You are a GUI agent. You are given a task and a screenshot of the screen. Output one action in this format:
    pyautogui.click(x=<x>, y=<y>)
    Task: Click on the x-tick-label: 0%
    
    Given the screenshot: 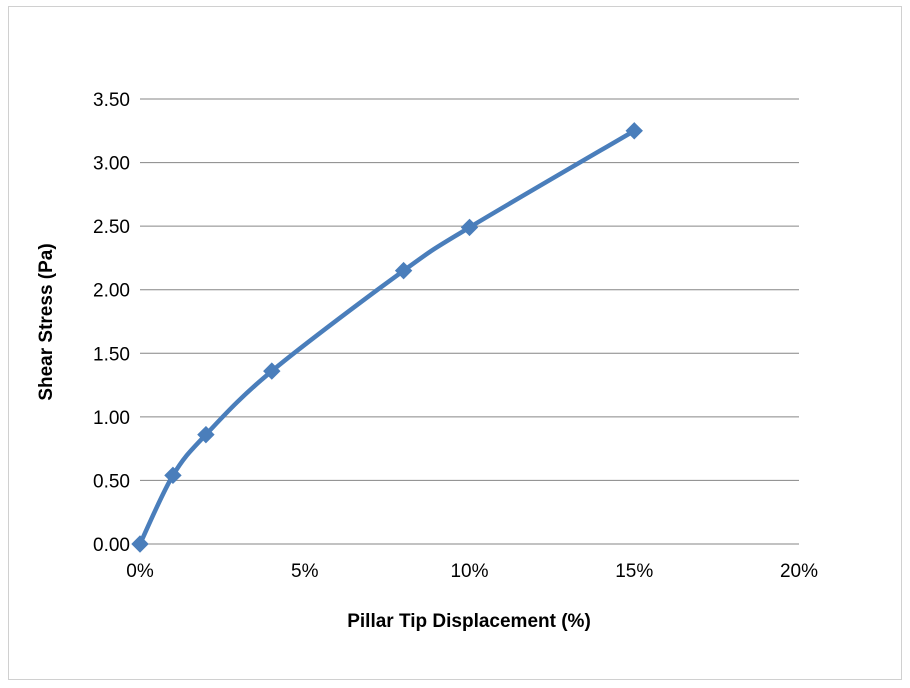 What is the action you would take?
    pyautogui.click(x=140, y=571)
    